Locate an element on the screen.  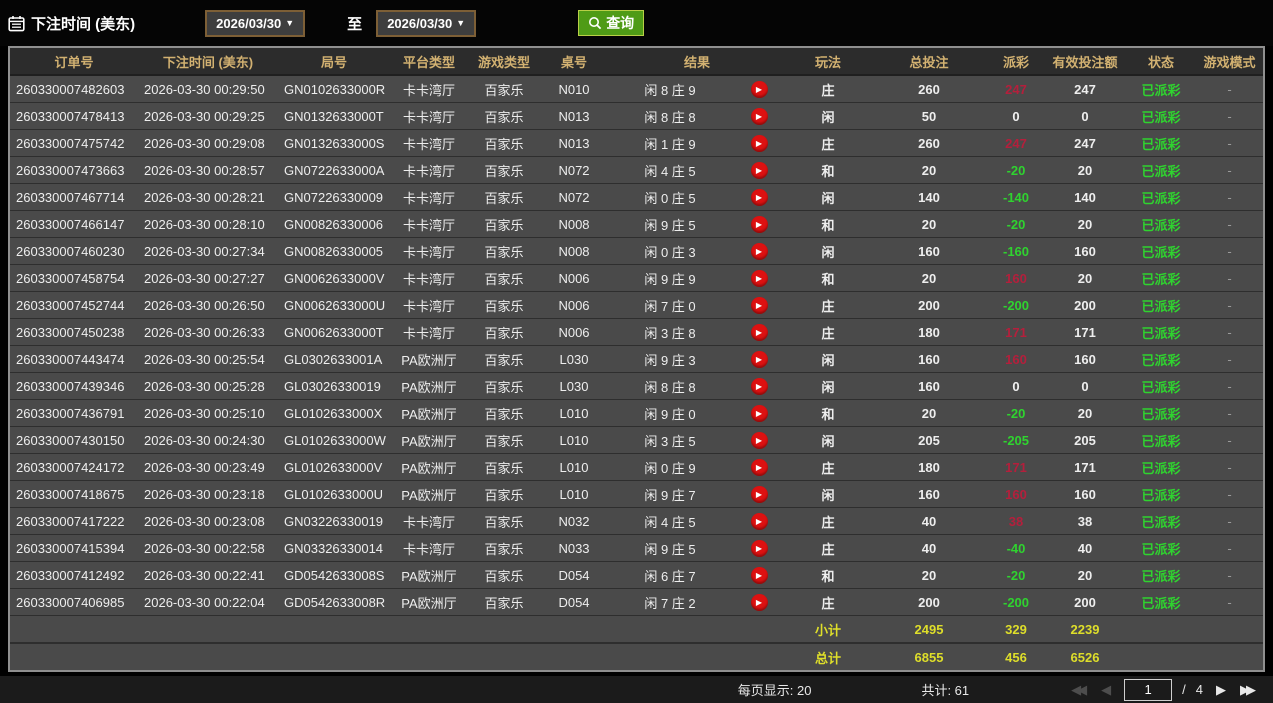
cell-result: 闲 4 庄 5 is located at coordinates (670, 171).